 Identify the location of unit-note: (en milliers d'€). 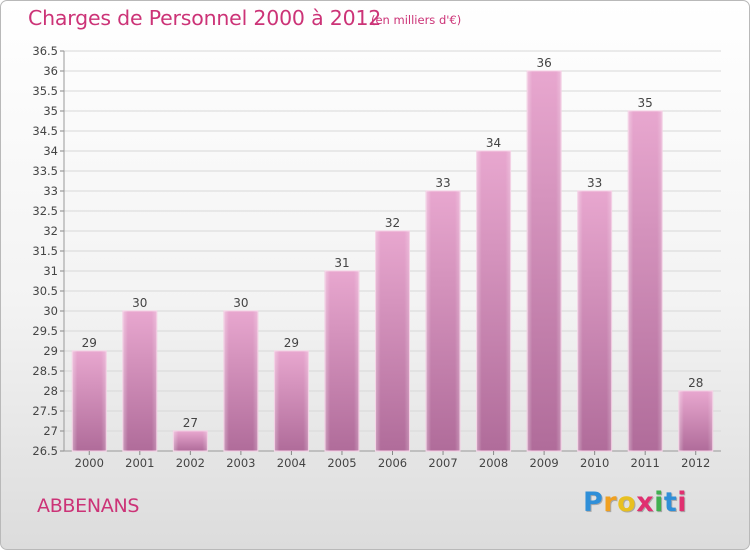
(416, 20).